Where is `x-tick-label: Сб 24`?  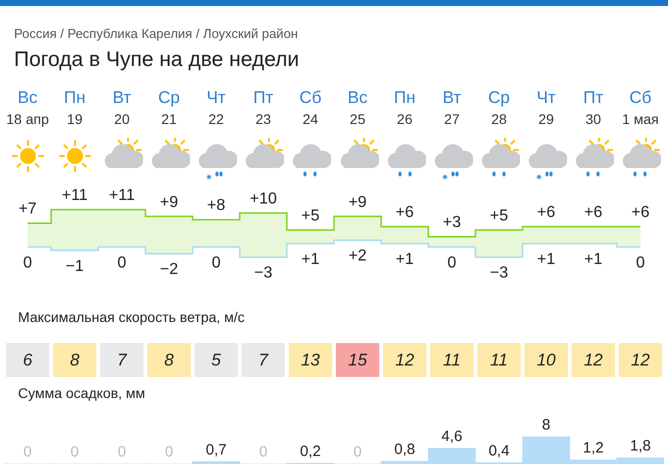 x-tick-label: Сб 24 is located at coordinates (310, 107).